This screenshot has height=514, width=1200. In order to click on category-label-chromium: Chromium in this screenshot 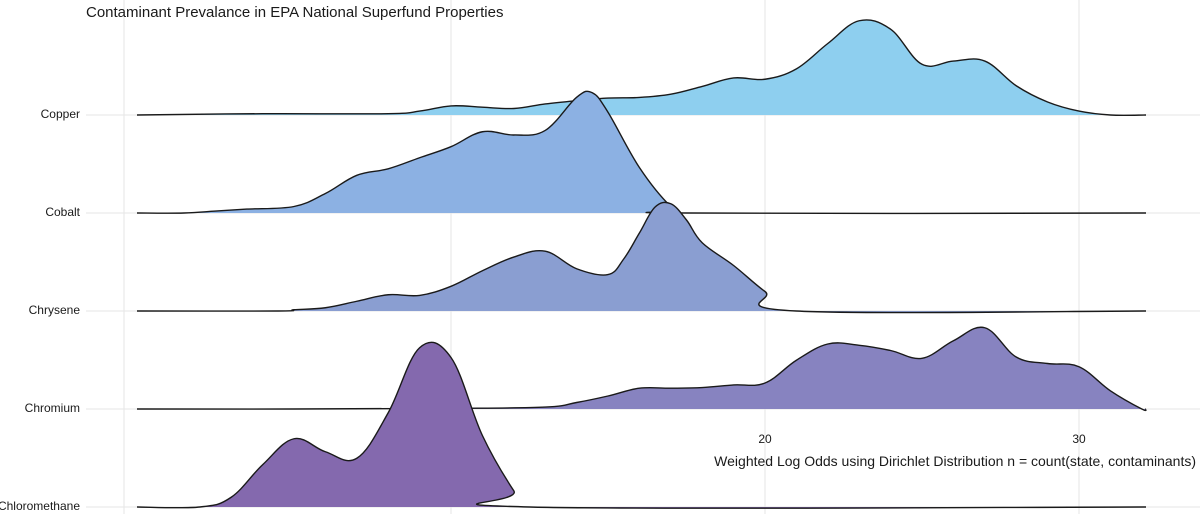, I will do `click(52, 408)`.